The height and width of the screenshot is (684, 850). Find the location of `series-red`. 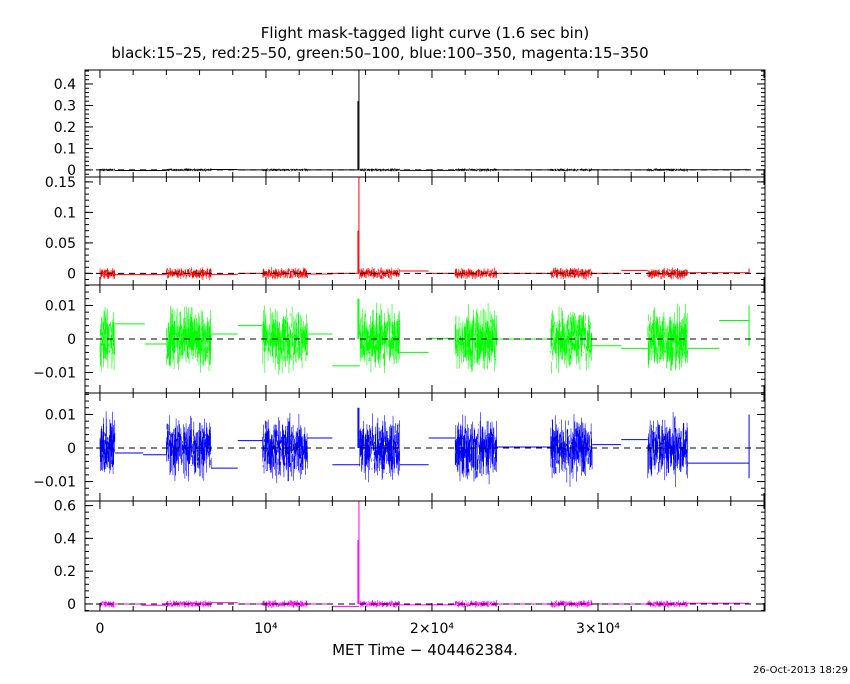

series-red is located at coordinates (424, 229).